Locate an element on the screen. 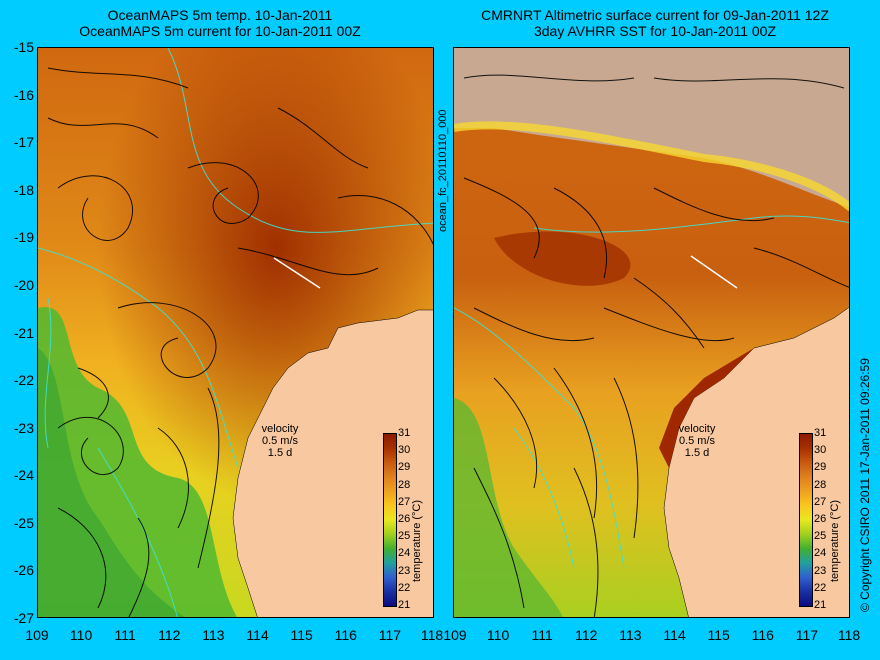 Image resolution: width=880 pixels, height=660 pixels. colorbar-left is located at coordinates (390, 520).